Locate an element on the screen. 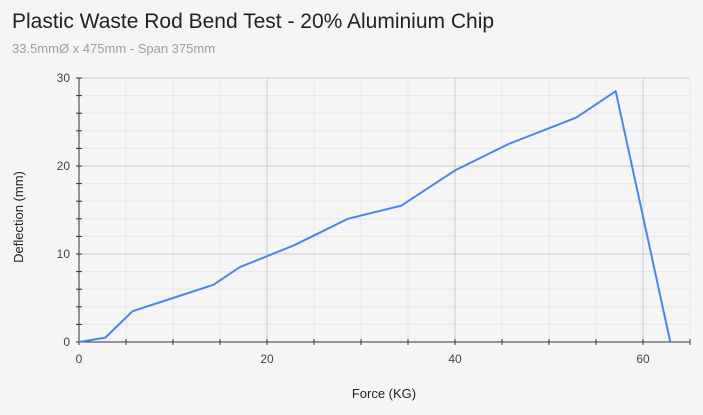 The image size is (703, 415). x-tick-label: 20 is located at coordinates (267, 359).